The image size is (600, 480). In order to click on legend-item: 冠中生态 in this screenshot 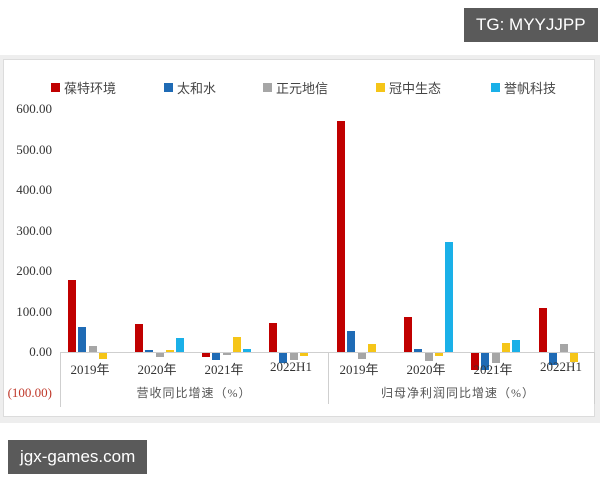, I will do `click(408, 87)`.